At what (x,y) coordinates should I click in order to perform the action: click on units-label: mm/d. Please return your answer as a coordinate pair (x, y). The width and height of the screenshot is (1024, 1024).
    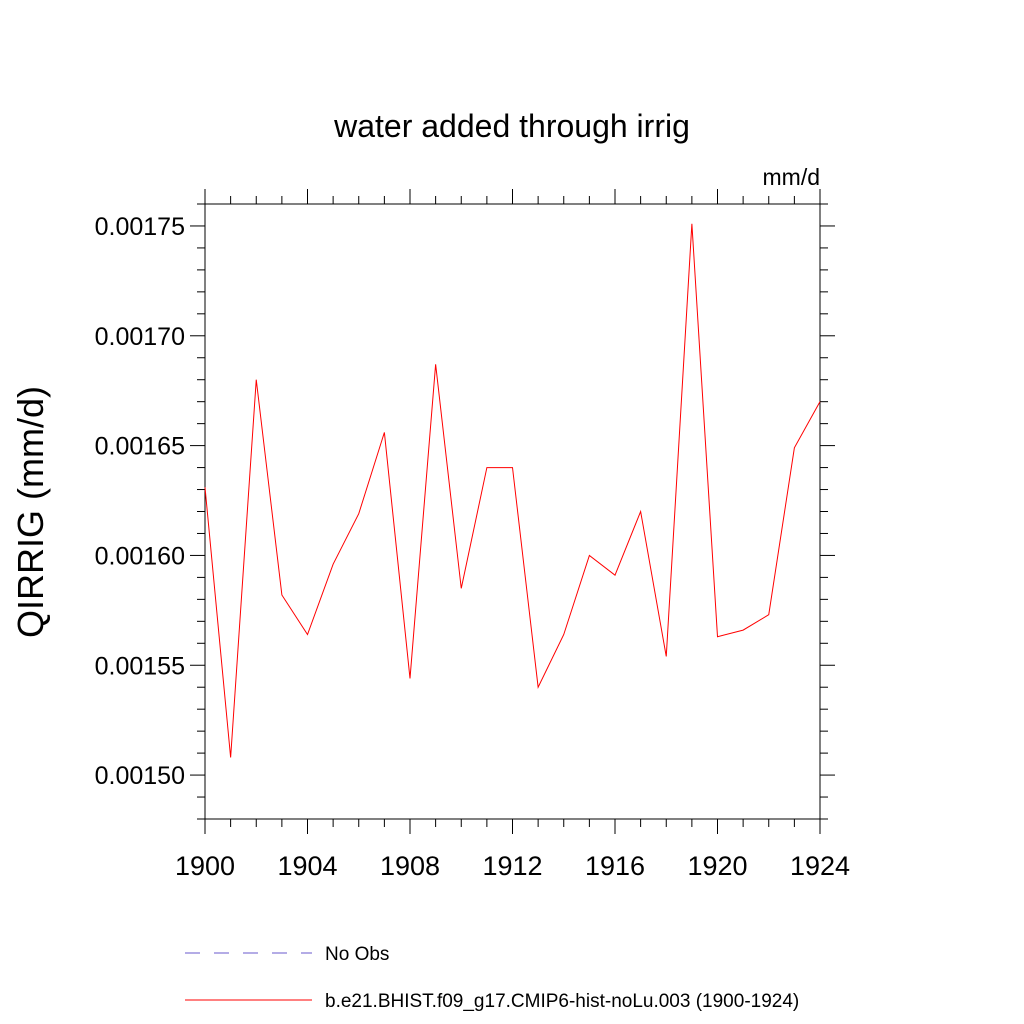
    Looking at the image, I should click on (792, 177).